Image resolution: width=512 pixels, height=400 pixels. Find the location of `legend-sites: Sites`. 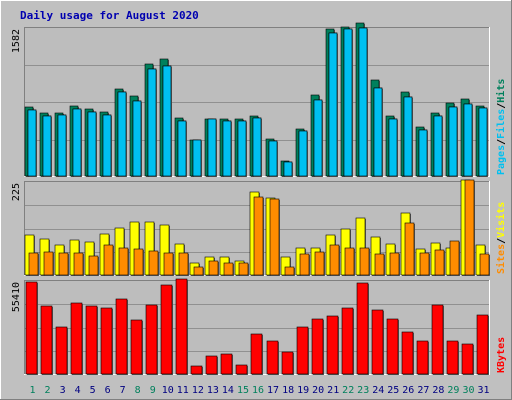

legend-sites: Sites is located at coordinates (501, 259).